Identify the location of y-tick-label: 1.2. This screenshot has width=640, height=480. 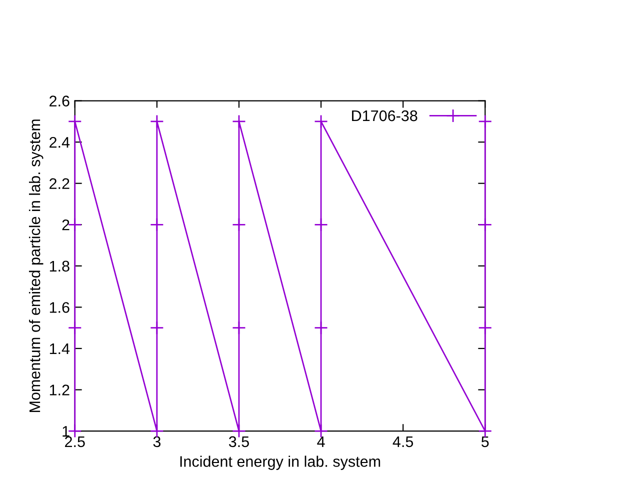
(60, 390).